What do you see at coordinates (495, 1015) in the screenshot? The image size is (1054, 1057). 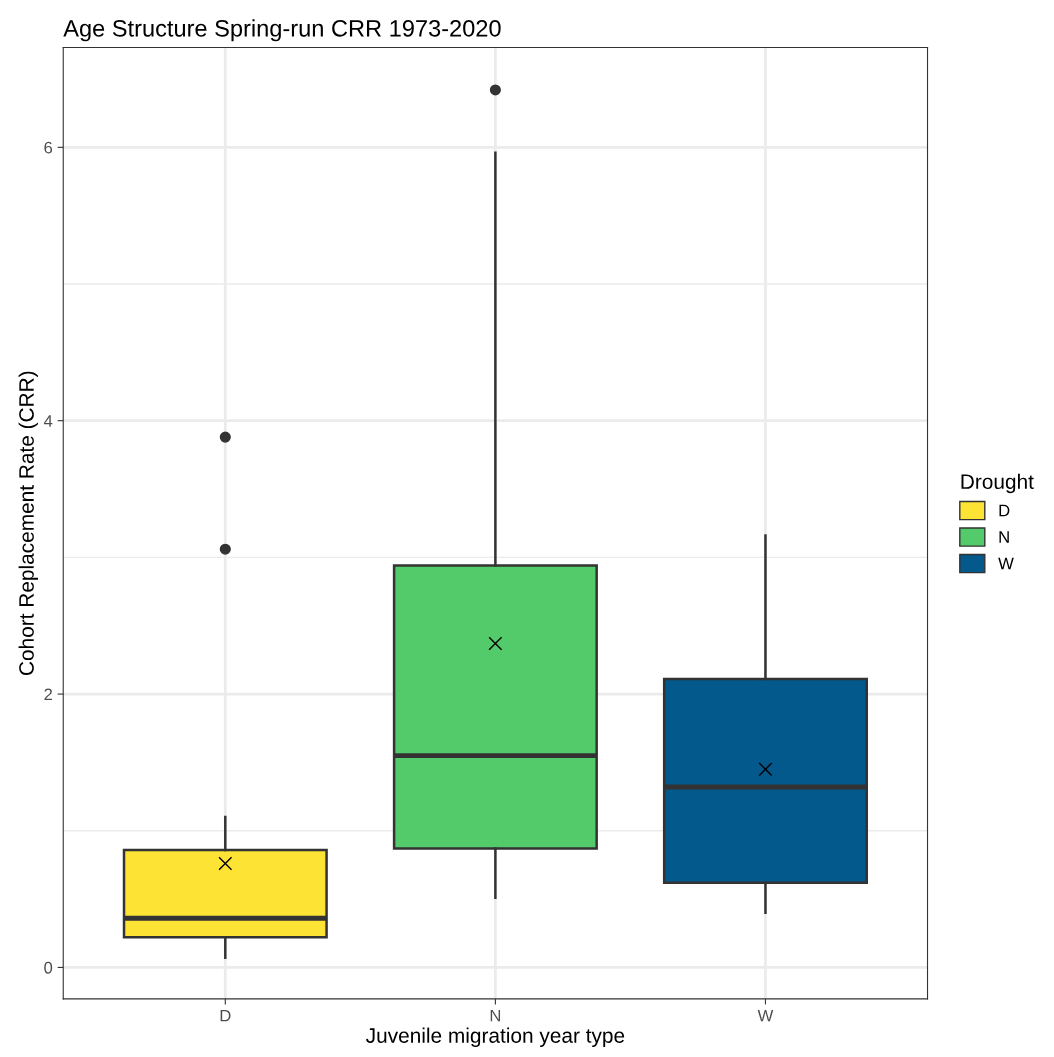 I see `x-tick-label: N` at bounding box center [495, 1015].